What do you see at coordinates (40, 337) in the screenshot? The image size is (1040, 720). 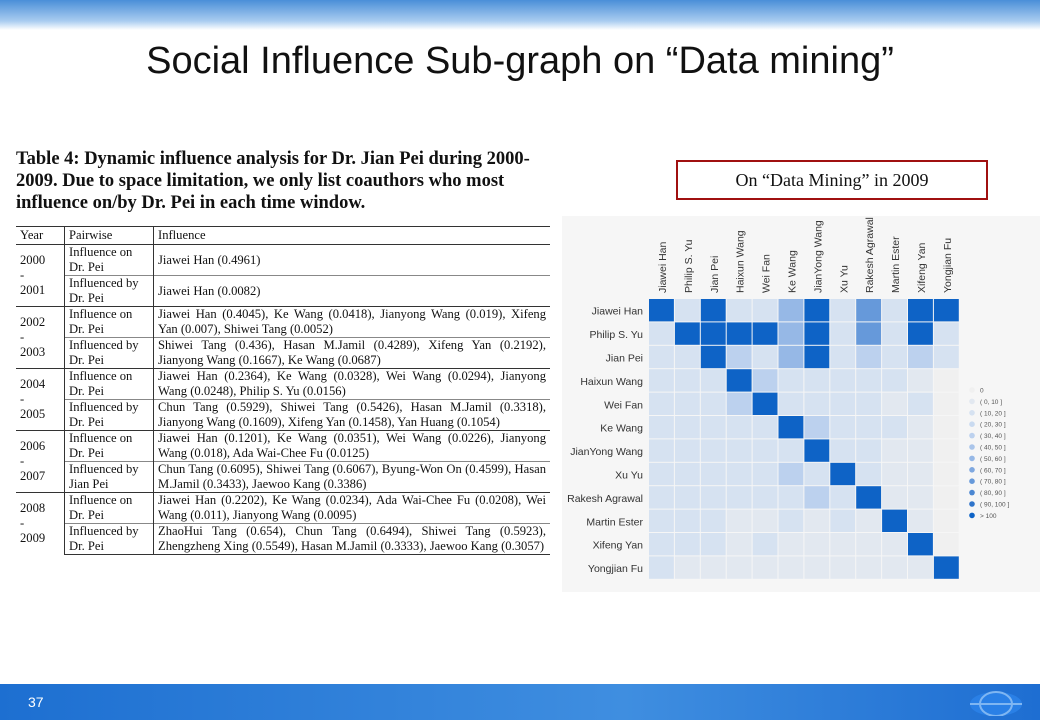 I see `year-cell: 2002 - 2003` at bounding box center [40, 337].